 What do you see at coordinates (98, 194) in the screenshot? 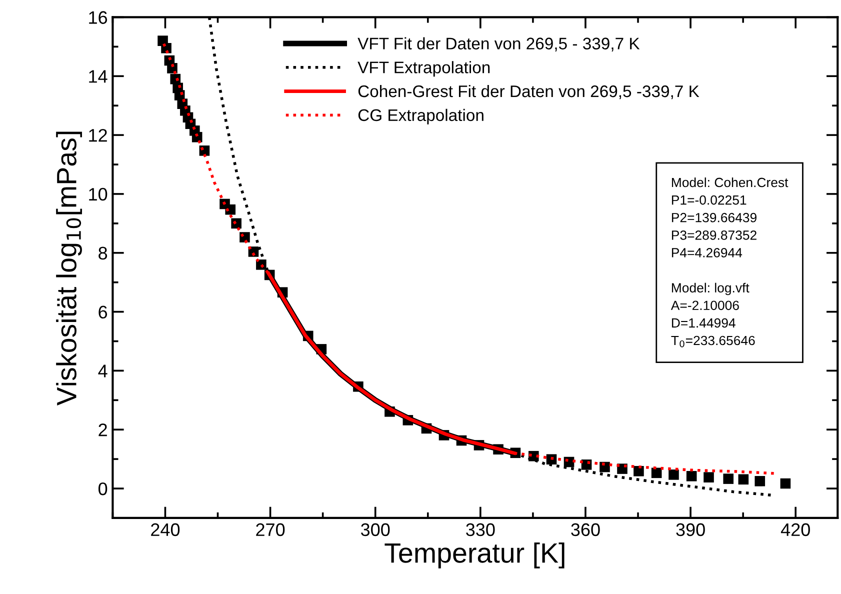
I see `y-tick-label: 10` at bounding box center [98, 194].